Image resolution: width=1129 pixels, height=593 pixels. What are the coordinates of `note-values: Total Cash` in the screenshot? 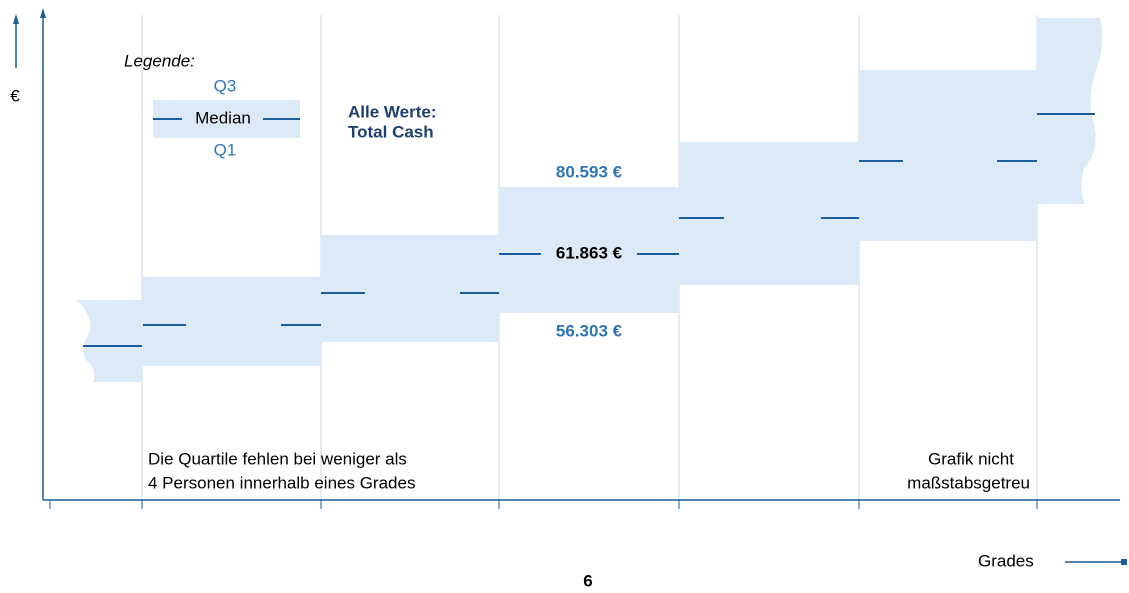 It's located at (391, 131).